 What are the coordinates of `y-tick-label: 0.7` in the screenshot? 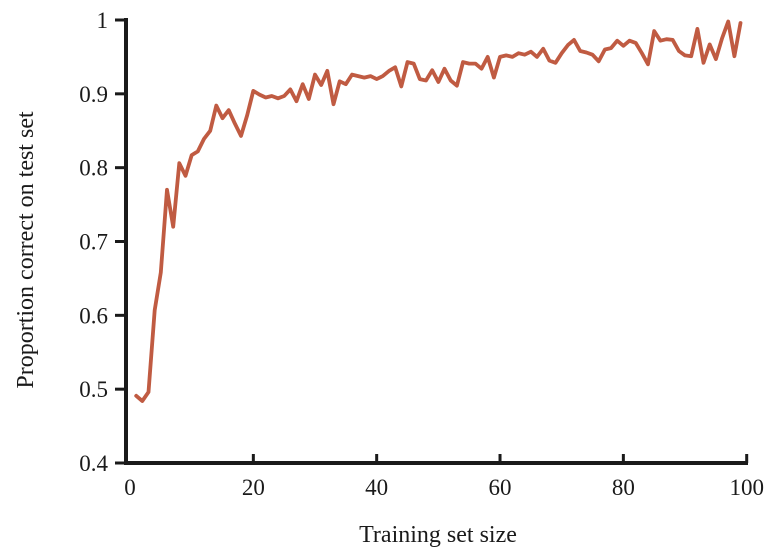 It's located at (93, 242).